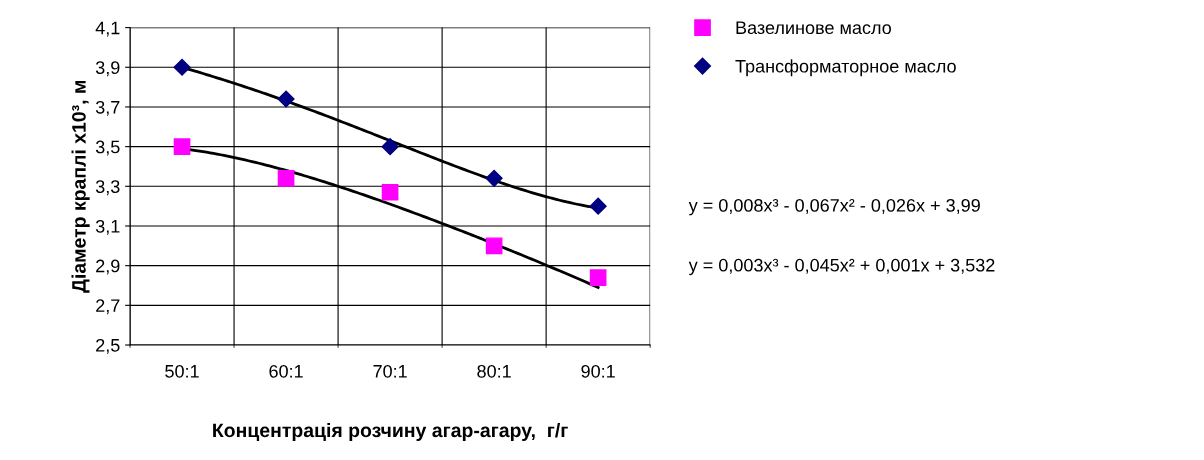 The width and height of the screenshot is (1204, 460). I want to click on legend-label: Вазелинове масло, so click(813, 28).